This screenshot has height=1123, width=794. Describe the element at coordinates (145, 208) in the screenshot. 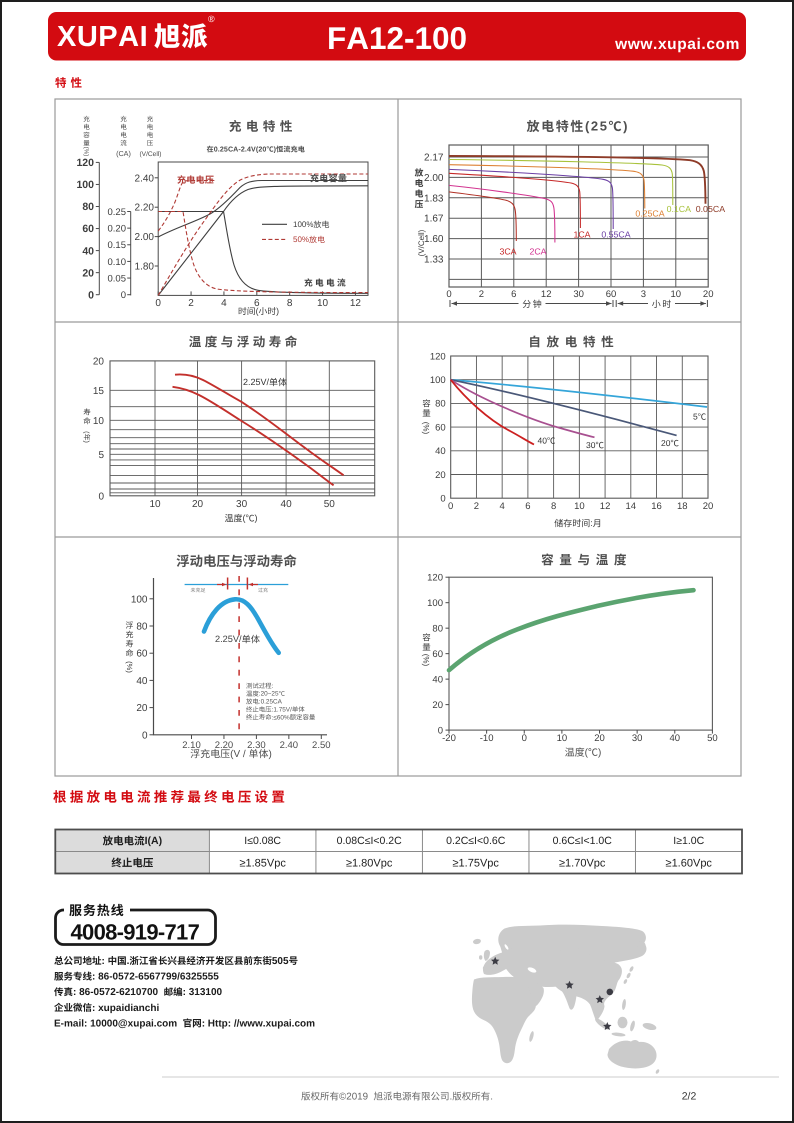

I see `svg-text: 2.20` at that location.